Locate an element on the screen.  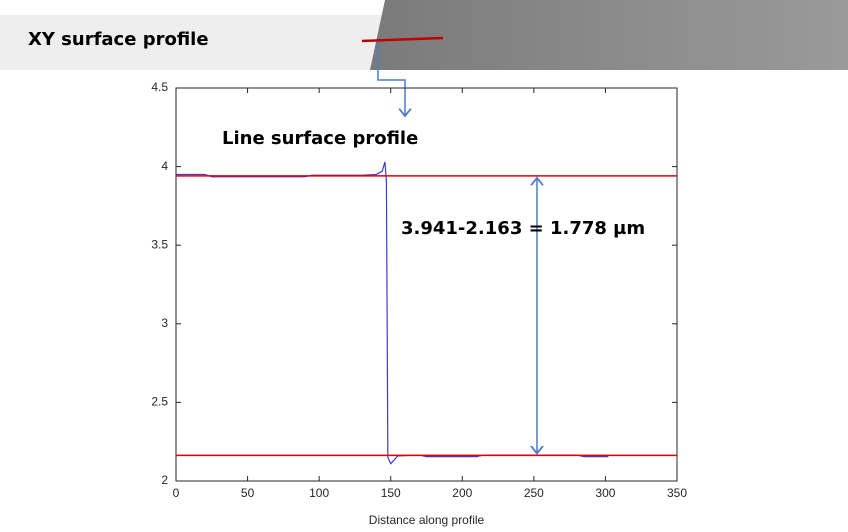
x-axis-label: Distance along profile is located at coordinates (427, 520).